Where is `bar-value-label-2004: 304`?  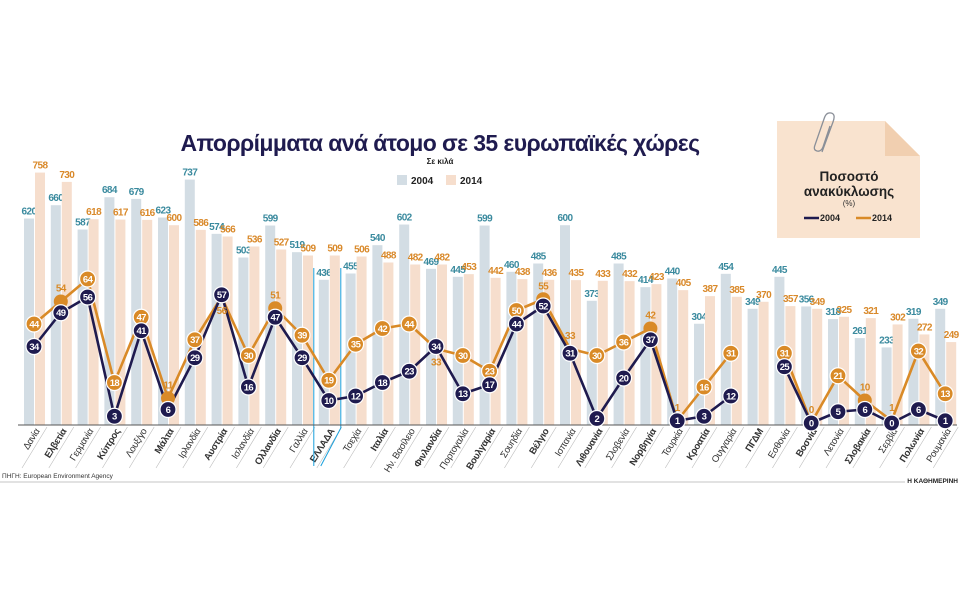 bar-value-label-2004: 304 is located at coordinates (700, 317).